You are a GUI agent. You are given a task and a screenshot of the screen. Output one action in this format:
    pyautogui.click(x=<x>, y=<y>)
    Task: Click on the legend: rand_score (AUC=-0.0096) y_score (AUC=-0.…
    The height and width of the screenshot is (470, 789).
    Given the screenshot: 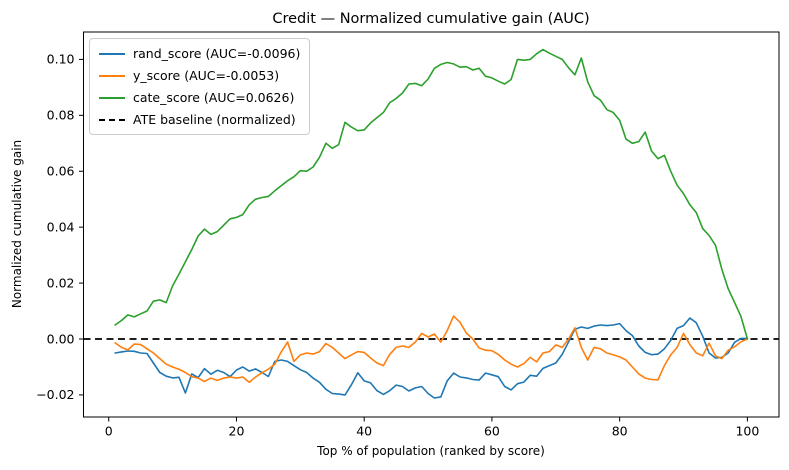 What is the action you would take?
    pyautogui.click(x=200, y=86)
    